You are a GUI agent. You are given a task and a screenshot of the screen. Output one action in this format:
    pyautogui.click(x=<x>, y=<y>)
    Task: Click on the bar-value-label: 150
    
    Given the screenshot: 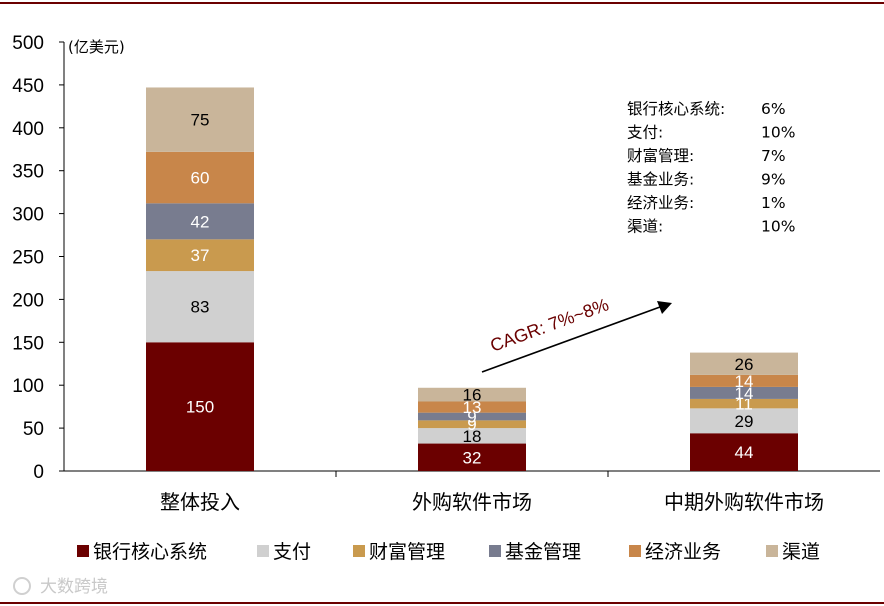 What is the action you would take?
    pyautogui.click(x=200, y=407)
    